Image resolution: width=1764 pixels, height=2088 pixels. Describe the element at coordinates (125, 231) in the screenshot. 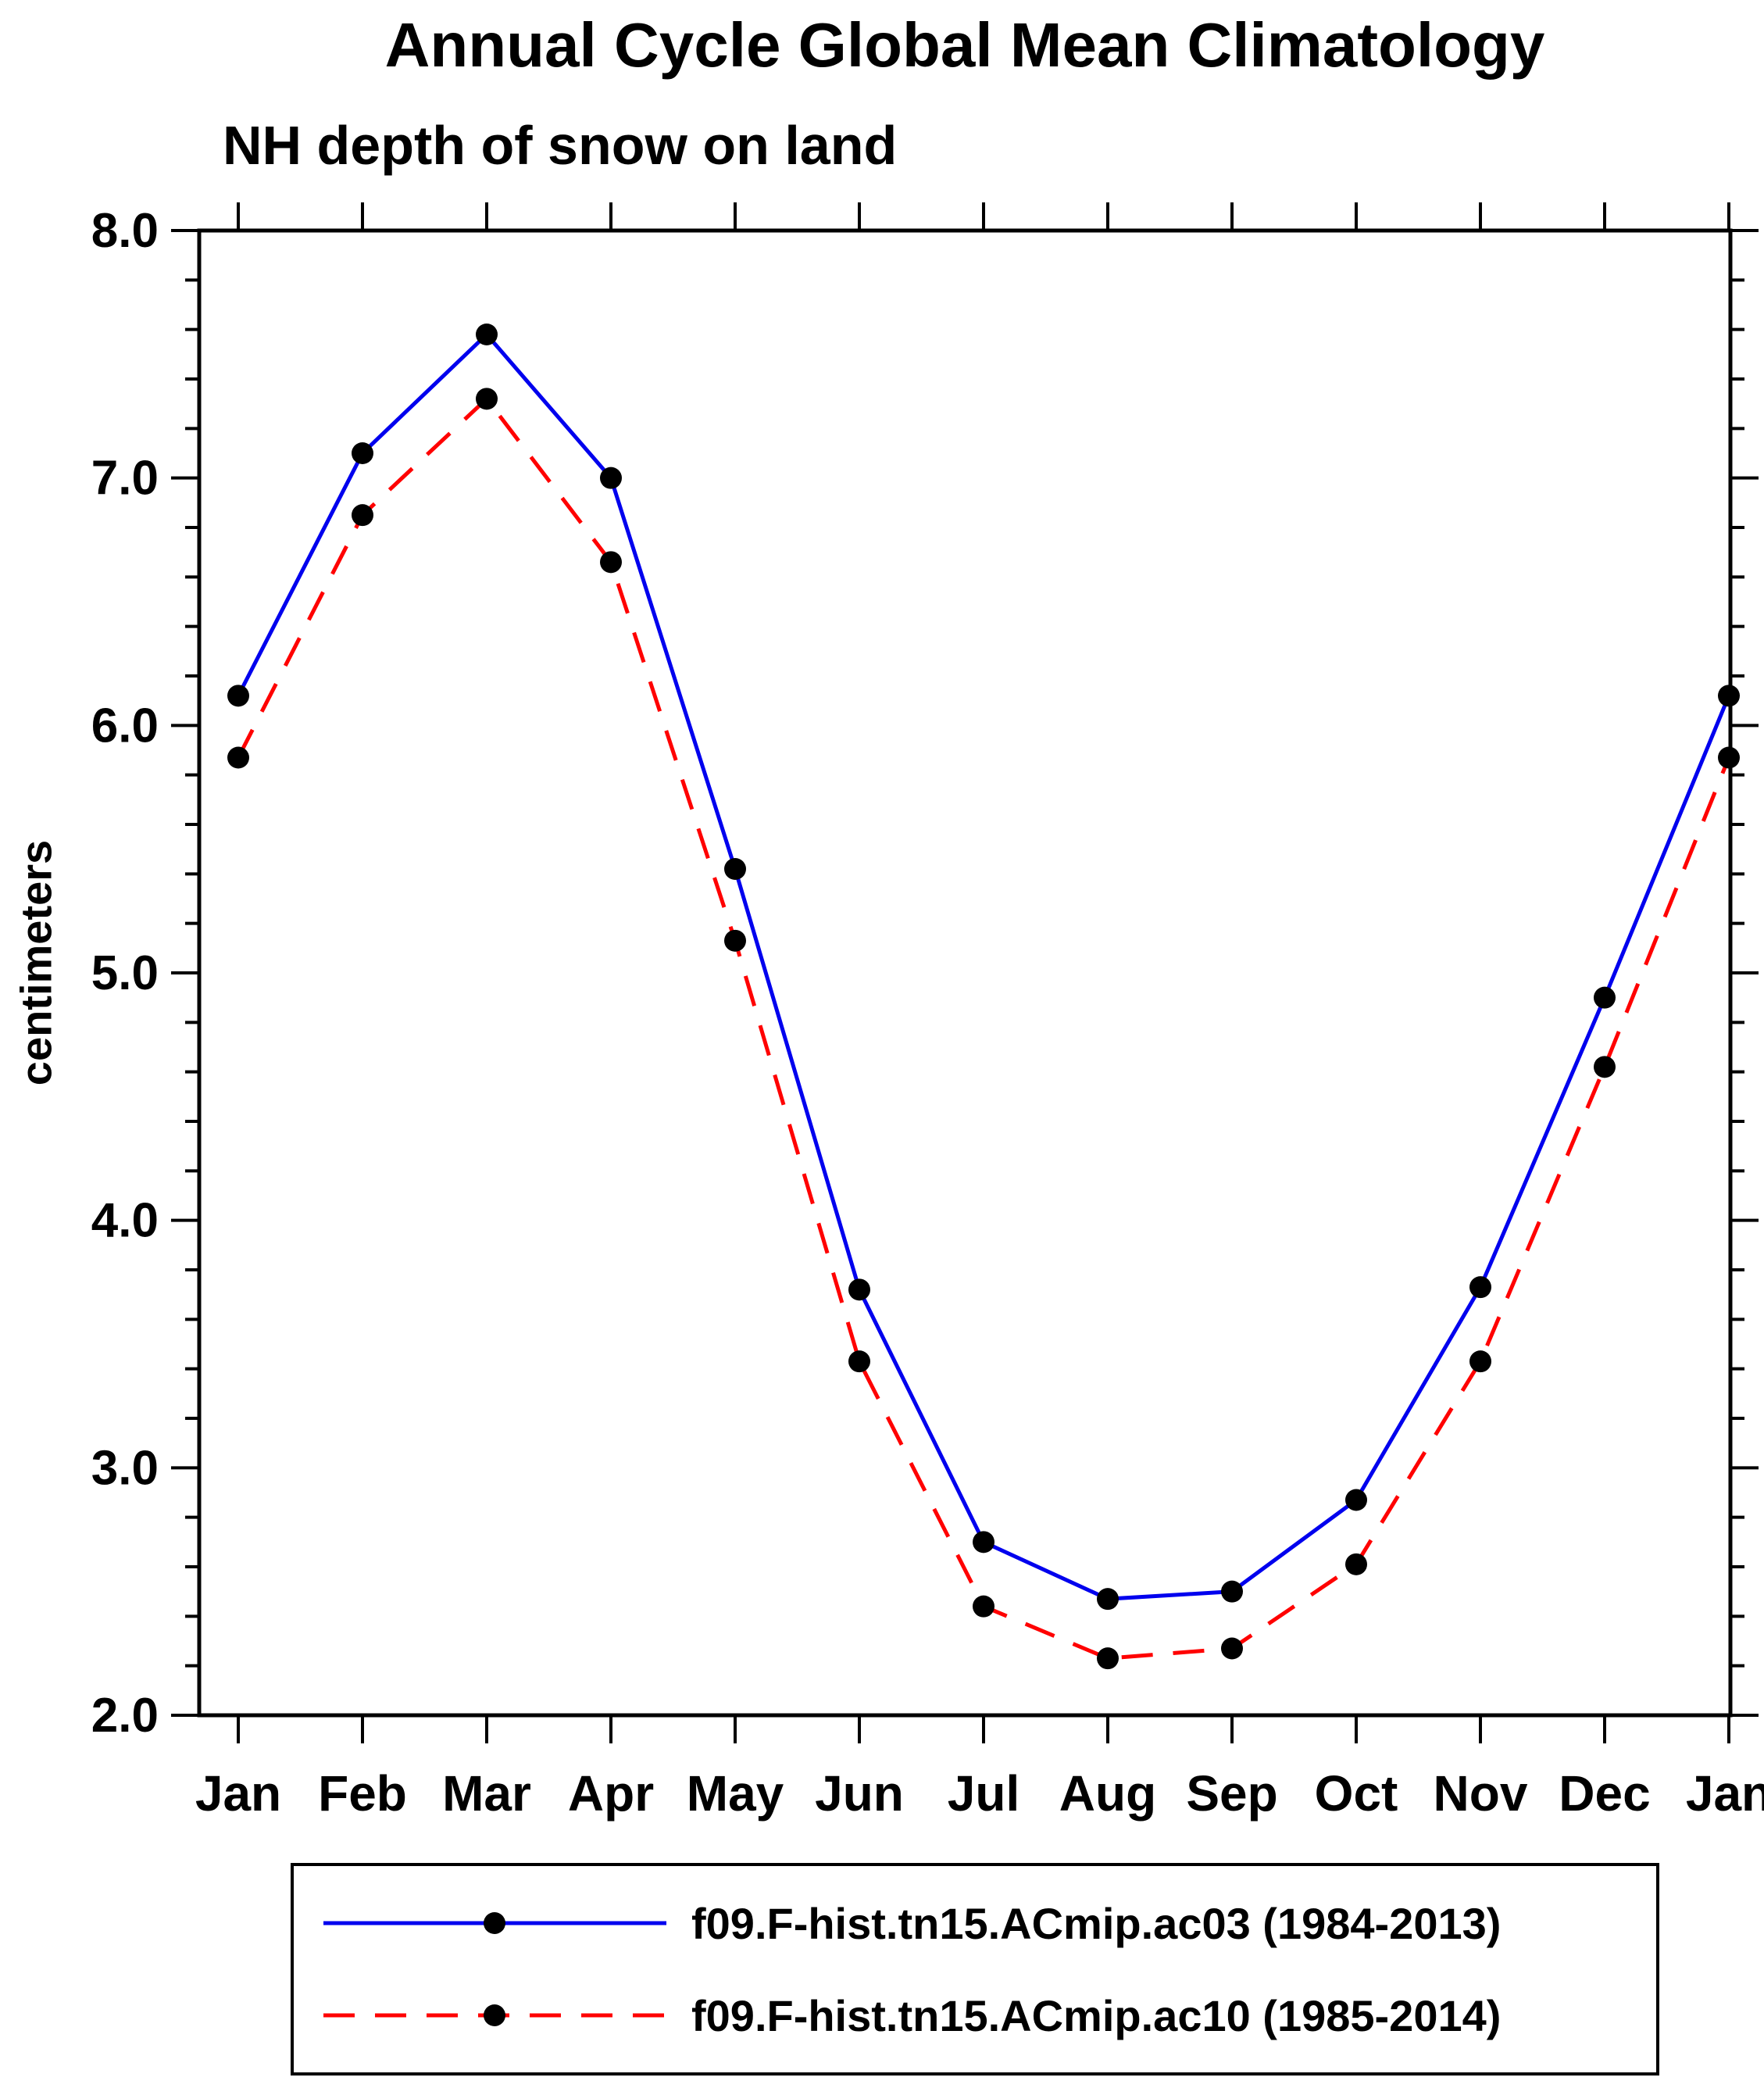

I see `y-tick-label: 8.0` at that location.